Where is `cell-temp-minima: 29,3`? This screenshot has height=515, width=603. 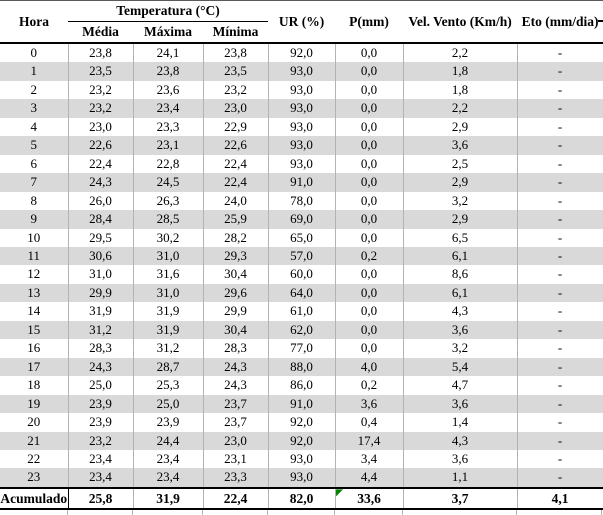 cell-temp-minima: 29,3 is located at coordinates (235, 256).